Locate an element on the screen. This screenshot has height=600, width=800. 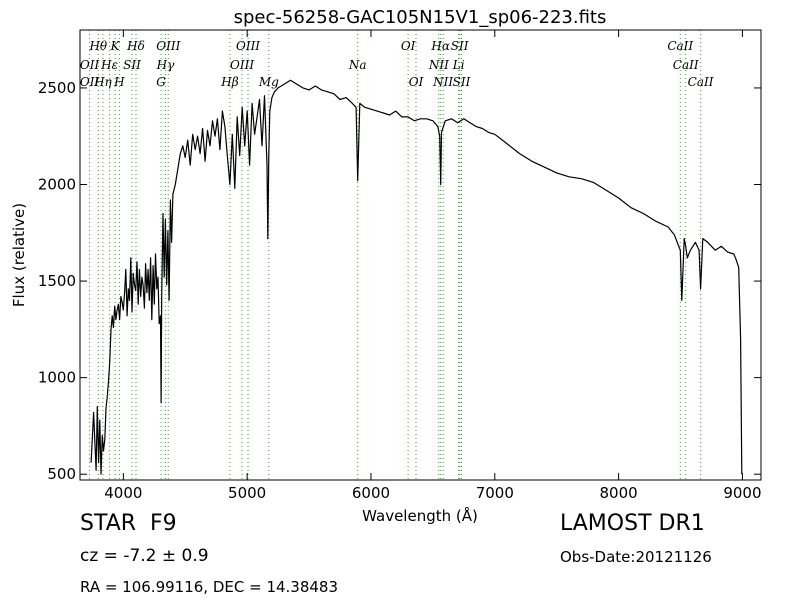
spectral-line-label: Hη is located at coordinates (102, 82).